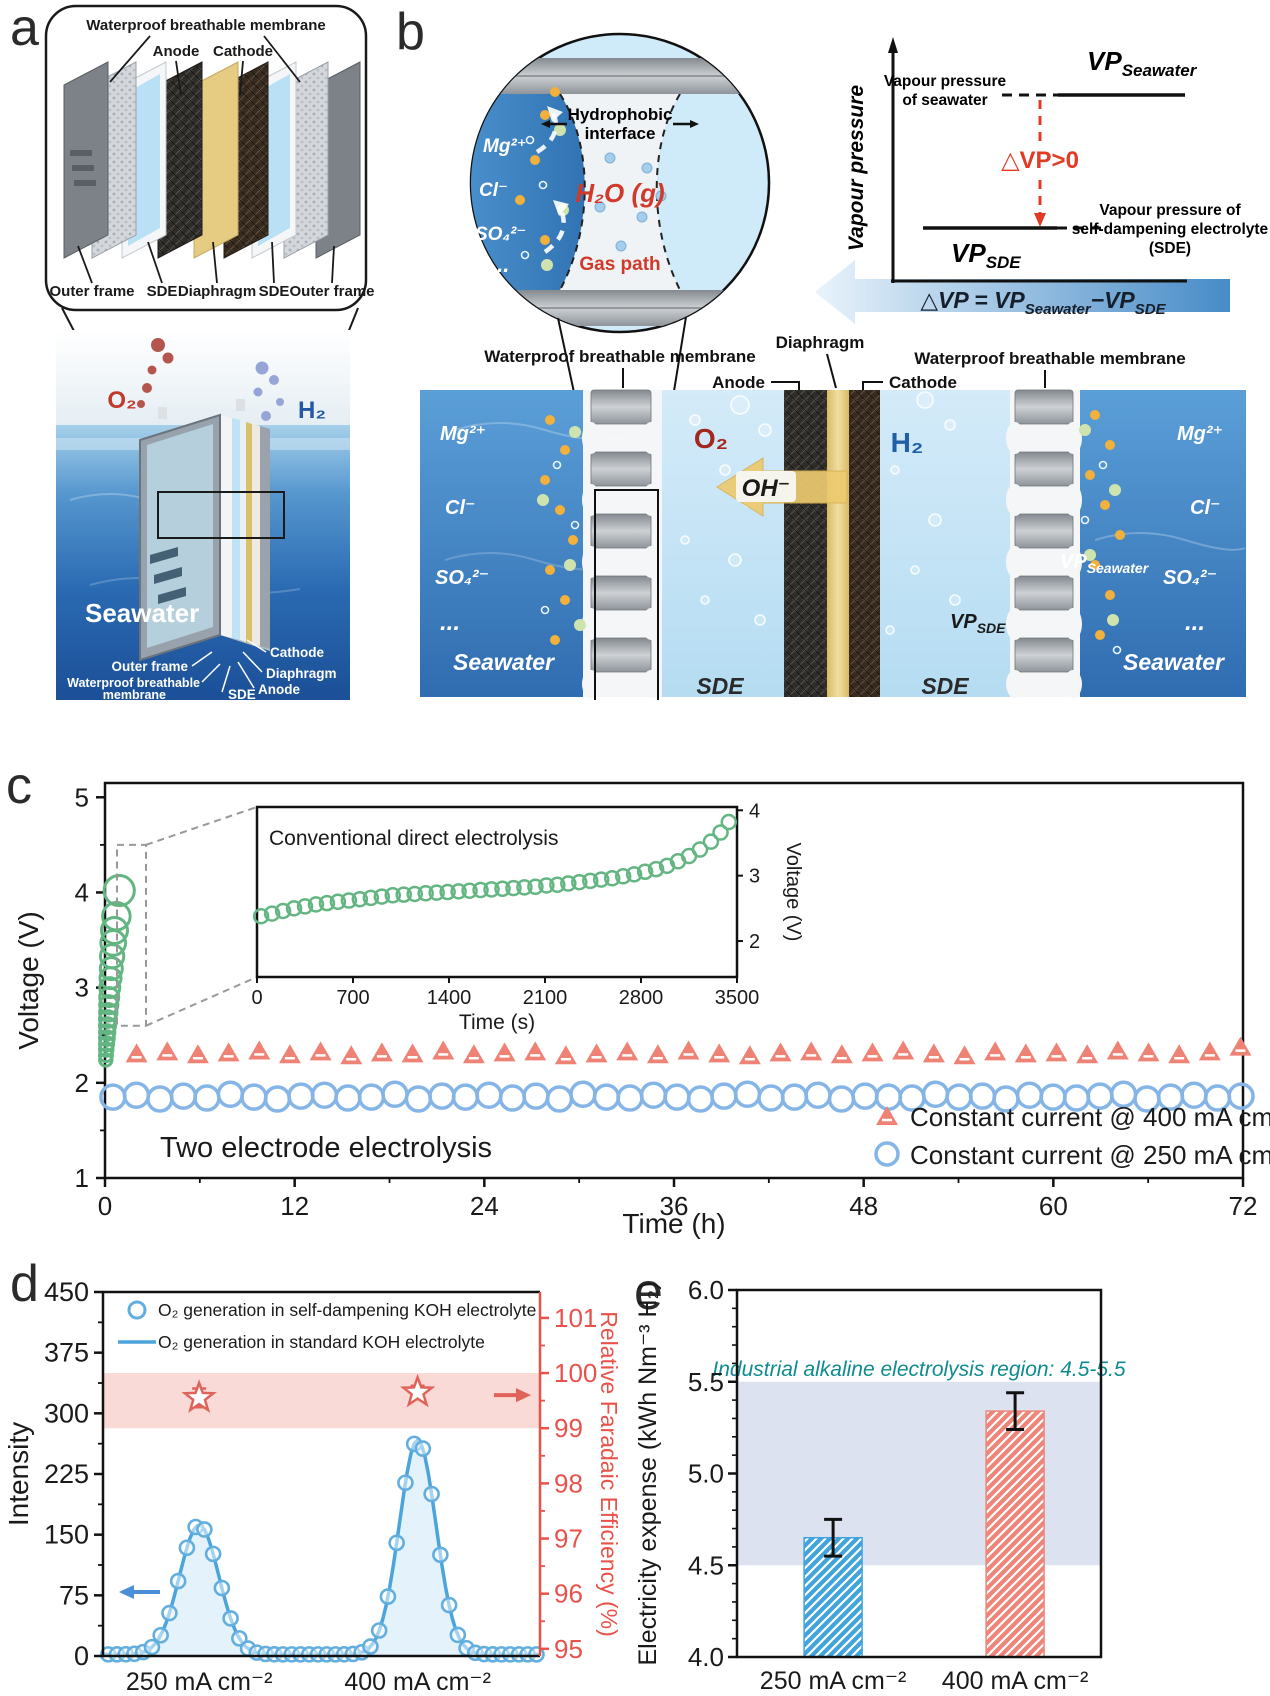 The width and height of the screenshot is (1270, 1696). What do you see at coordinates (301, 673) in the screenshot?
I see `svg-text: Diaphragm` at bounding box center [301, 673].